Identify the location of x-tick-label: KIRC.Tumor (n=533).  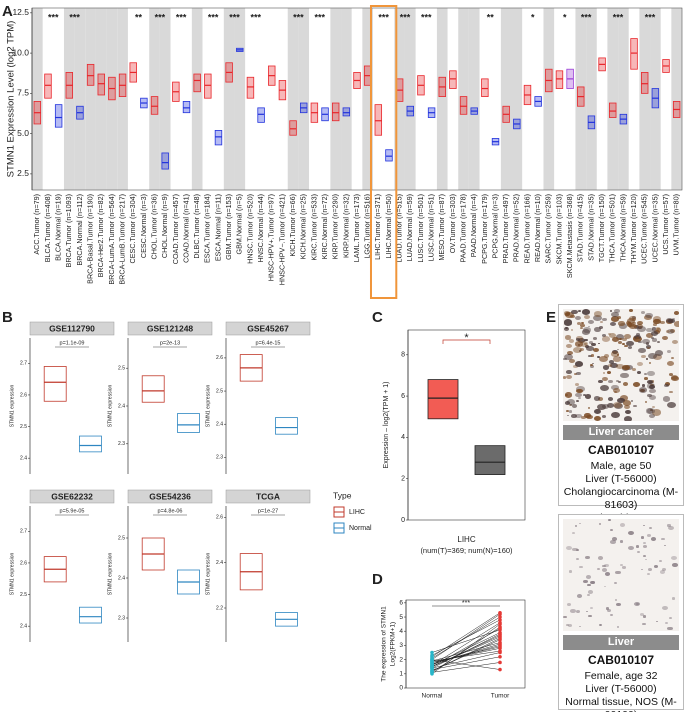
(313, 227).